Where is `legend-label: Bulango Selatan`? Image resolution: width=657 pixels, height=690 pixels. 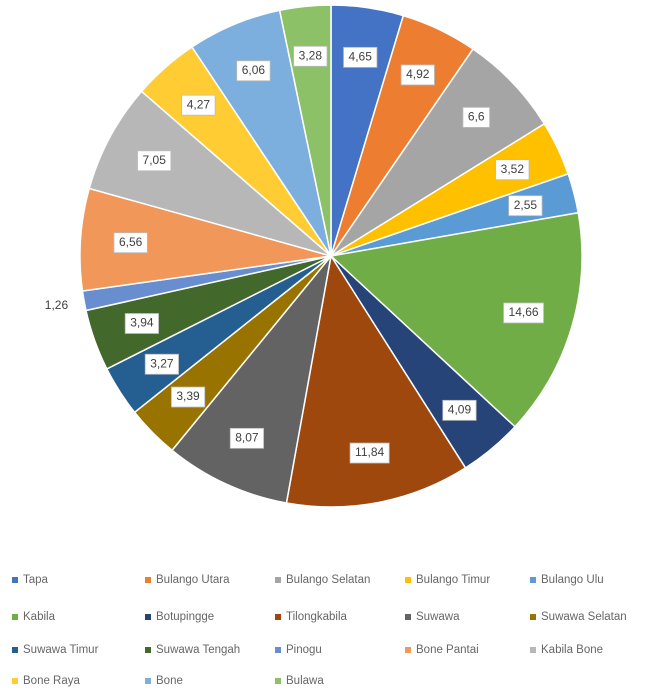 legend-label: Bulango Selatan is located at coordinates (328, 580).